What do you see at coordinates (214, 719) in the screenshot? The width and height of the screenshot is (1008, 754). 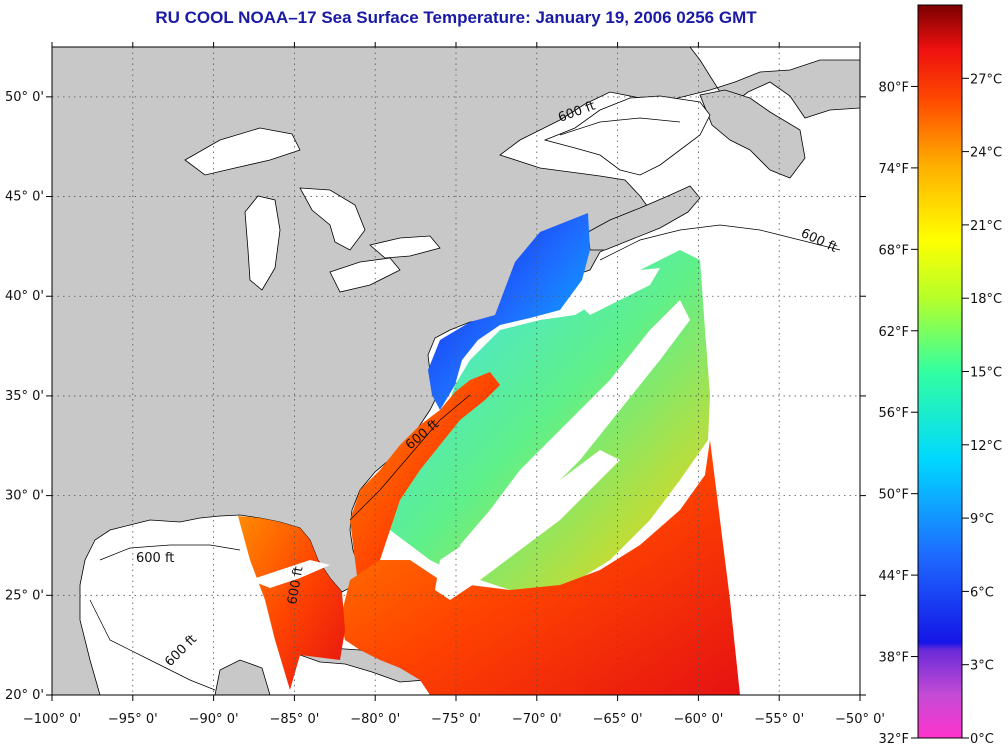 I see `lon-tick-label: −90° 0'` at bounding box center [214, 719].